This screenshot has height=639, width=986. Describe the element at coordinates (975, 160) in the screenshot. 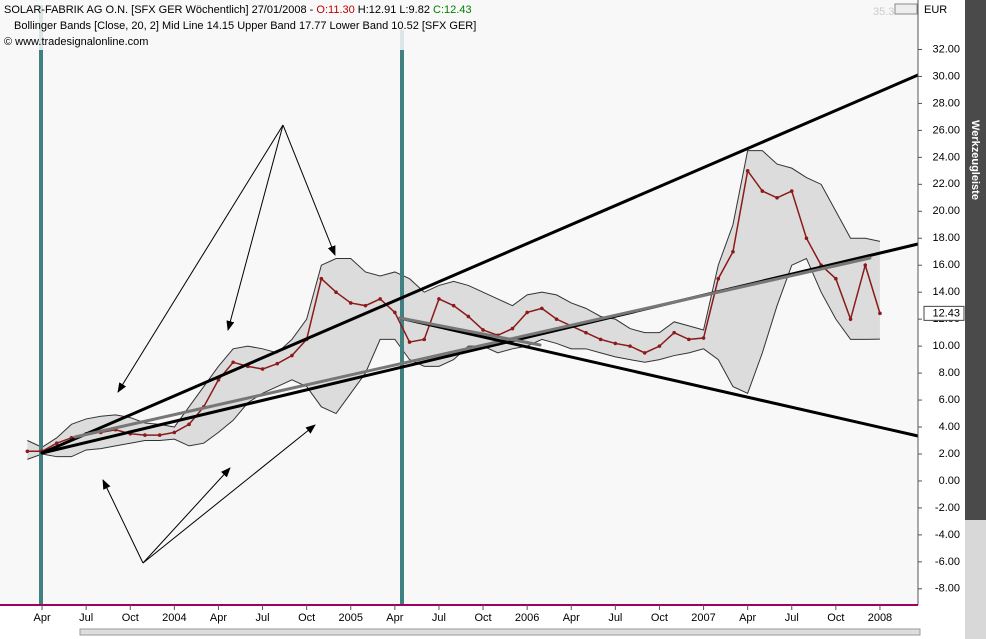

I see `toolbar-label: Werkzeugleiste` at that location.